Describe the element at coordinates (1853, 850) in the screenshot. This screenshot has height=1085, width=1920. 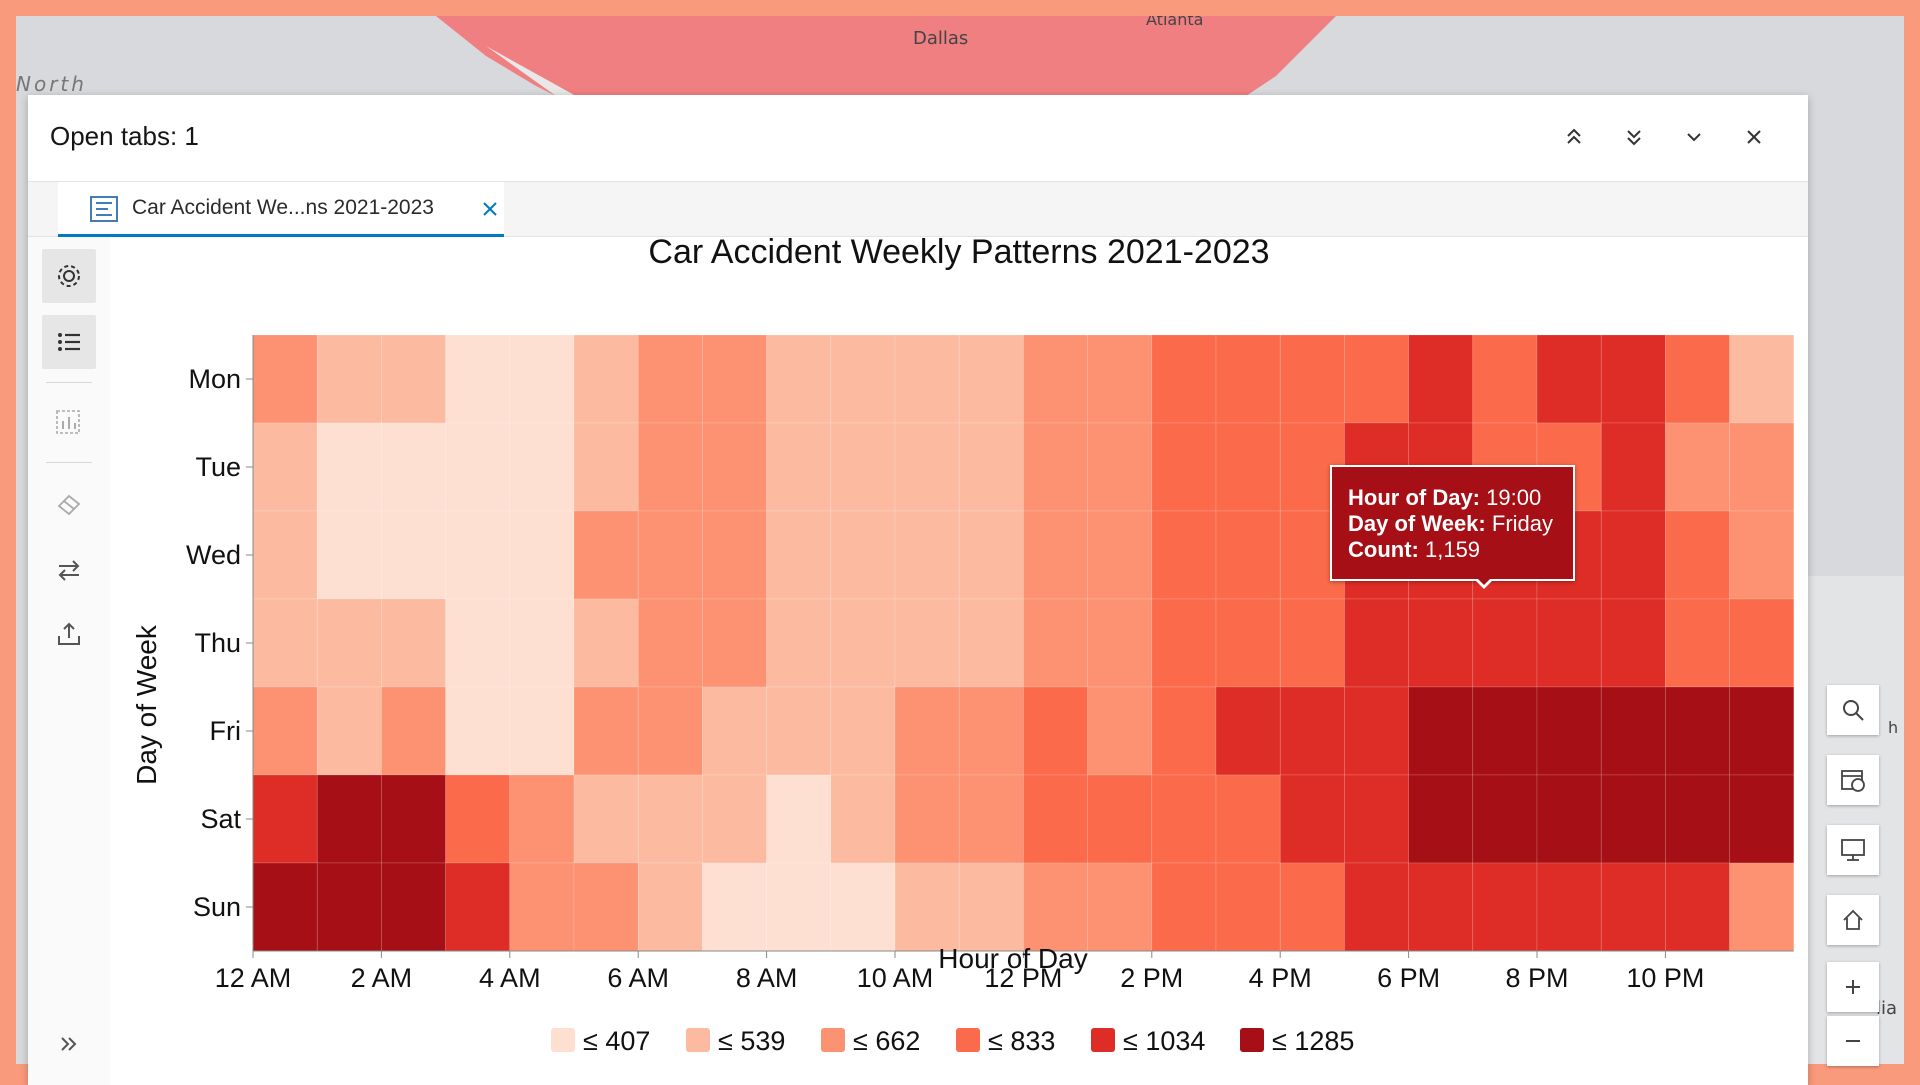
I see `map-display-button` at that location.